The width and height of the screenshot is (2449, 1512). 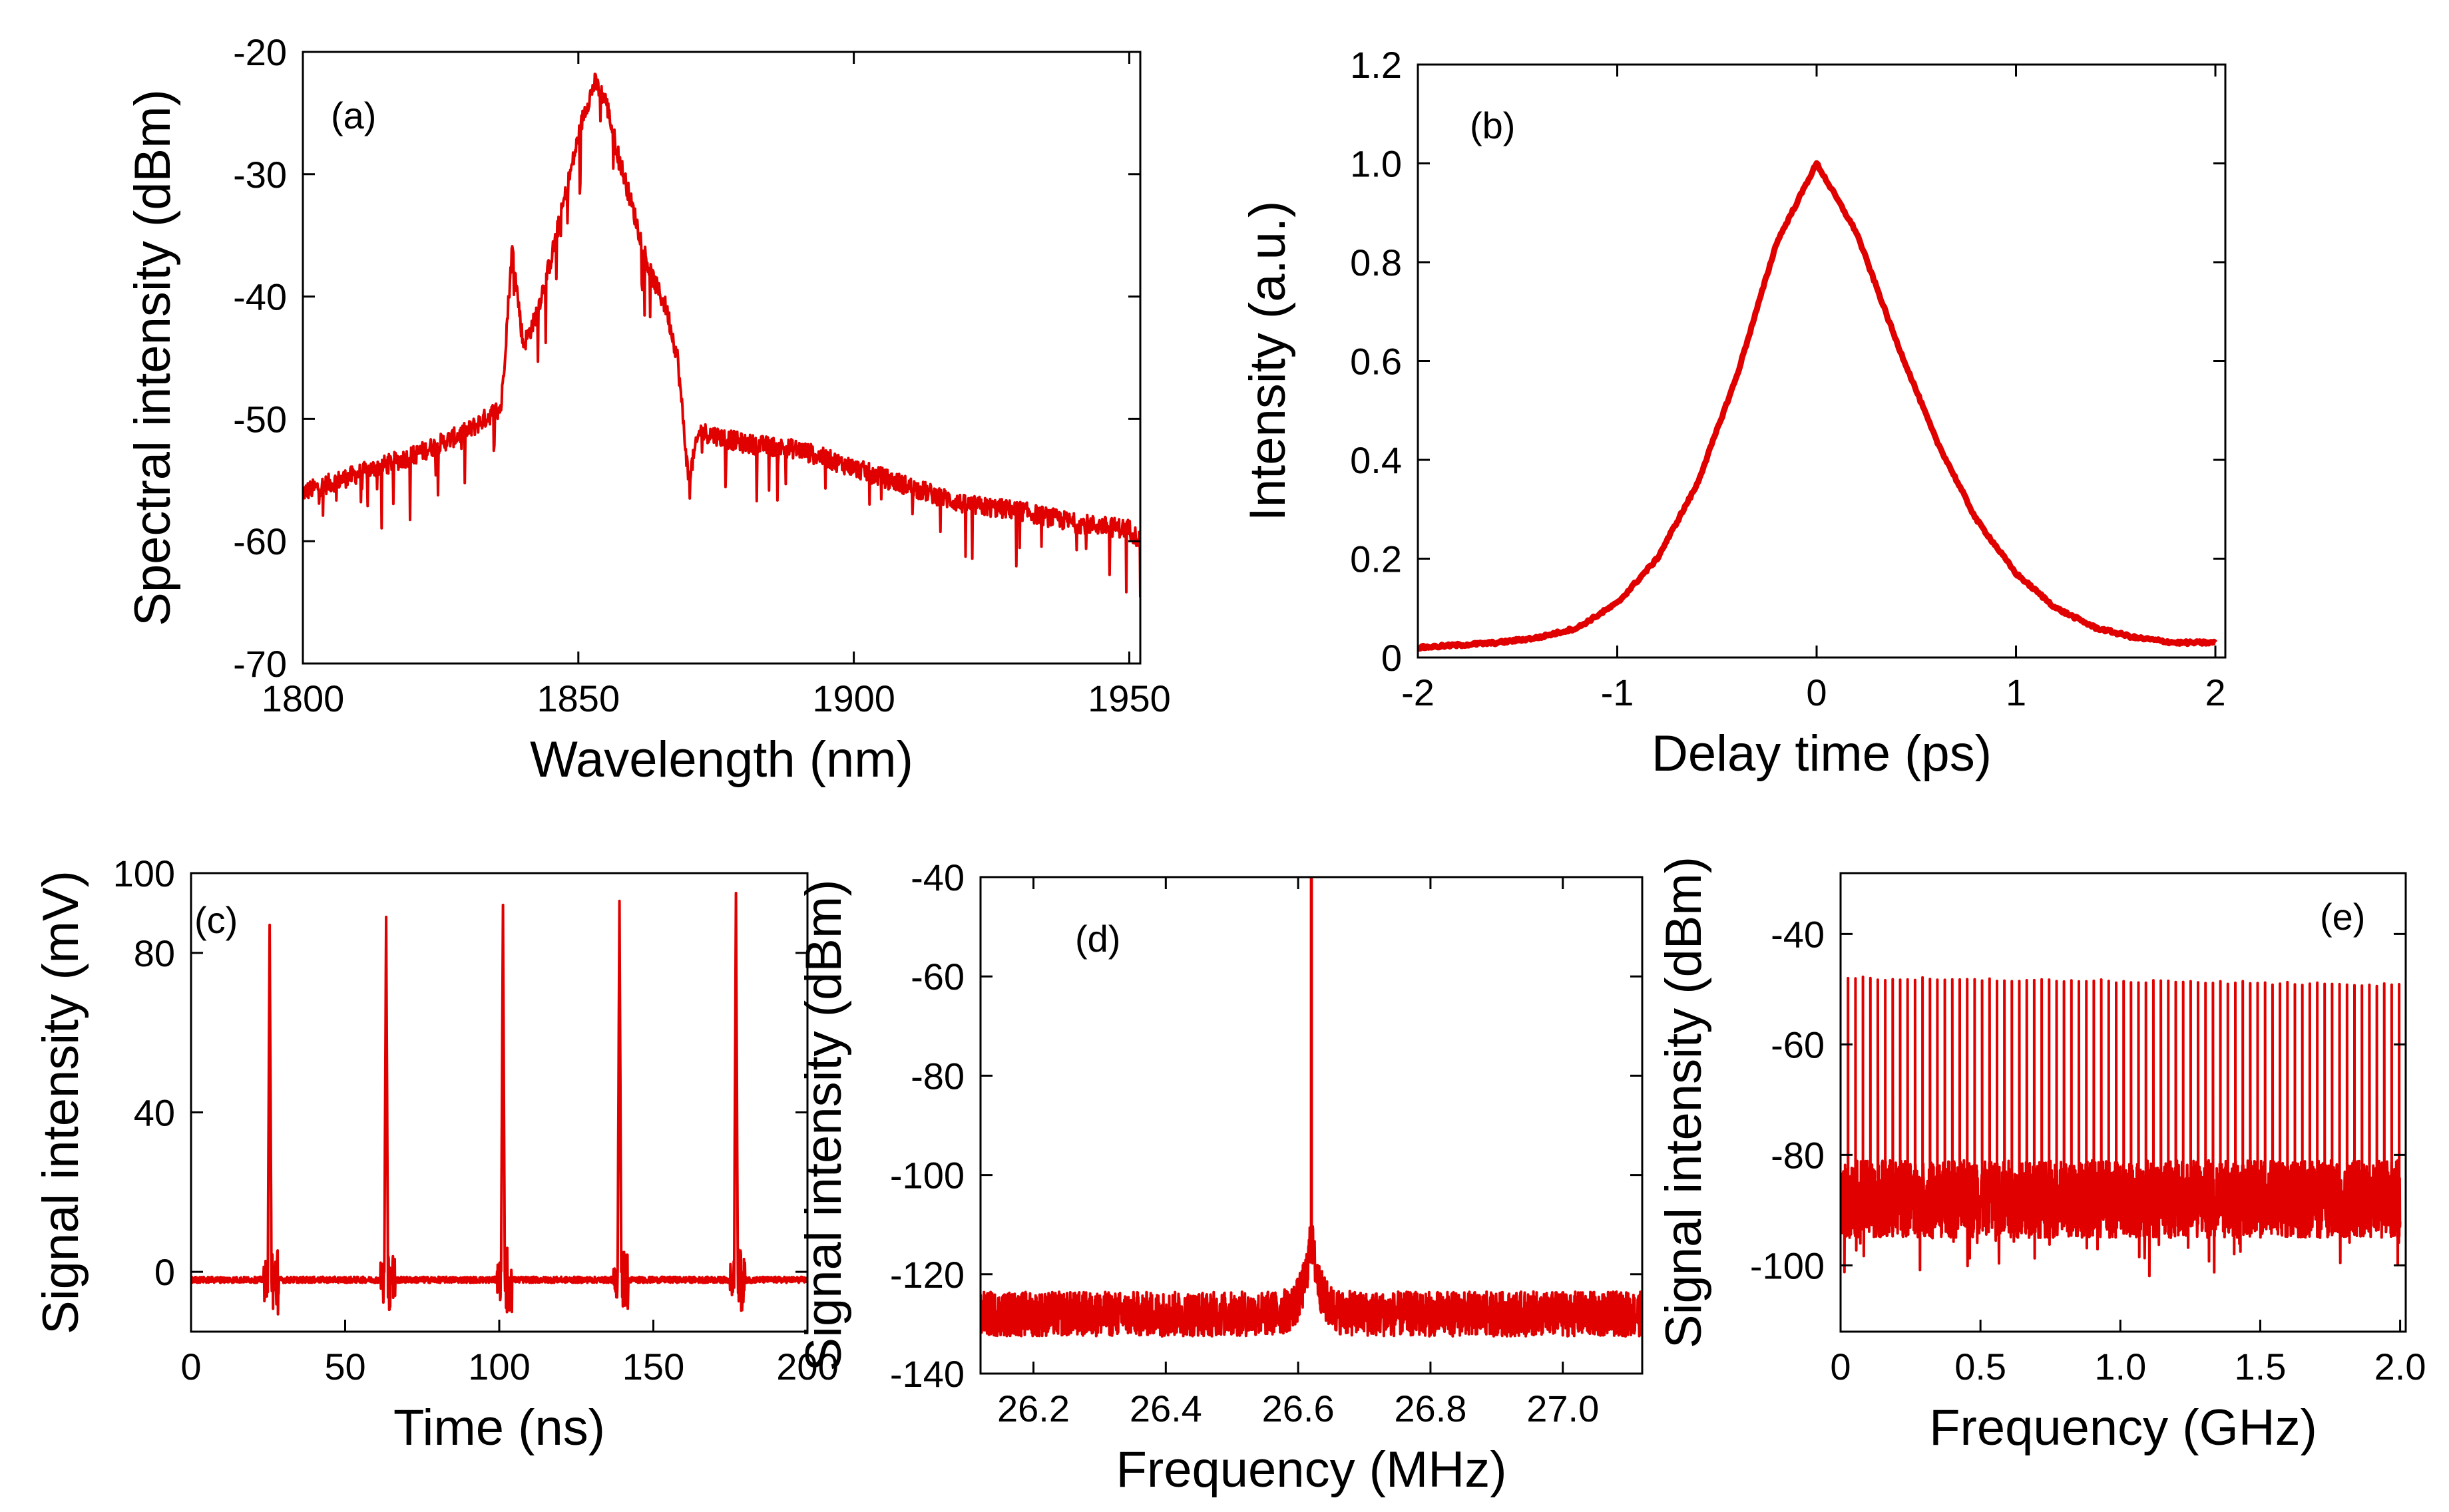 What do you see at coordinates (1822, 753) in the screenshot?
I see `x-axis-title-b: Delay time (ps)` at bounding box center [1822, 753].